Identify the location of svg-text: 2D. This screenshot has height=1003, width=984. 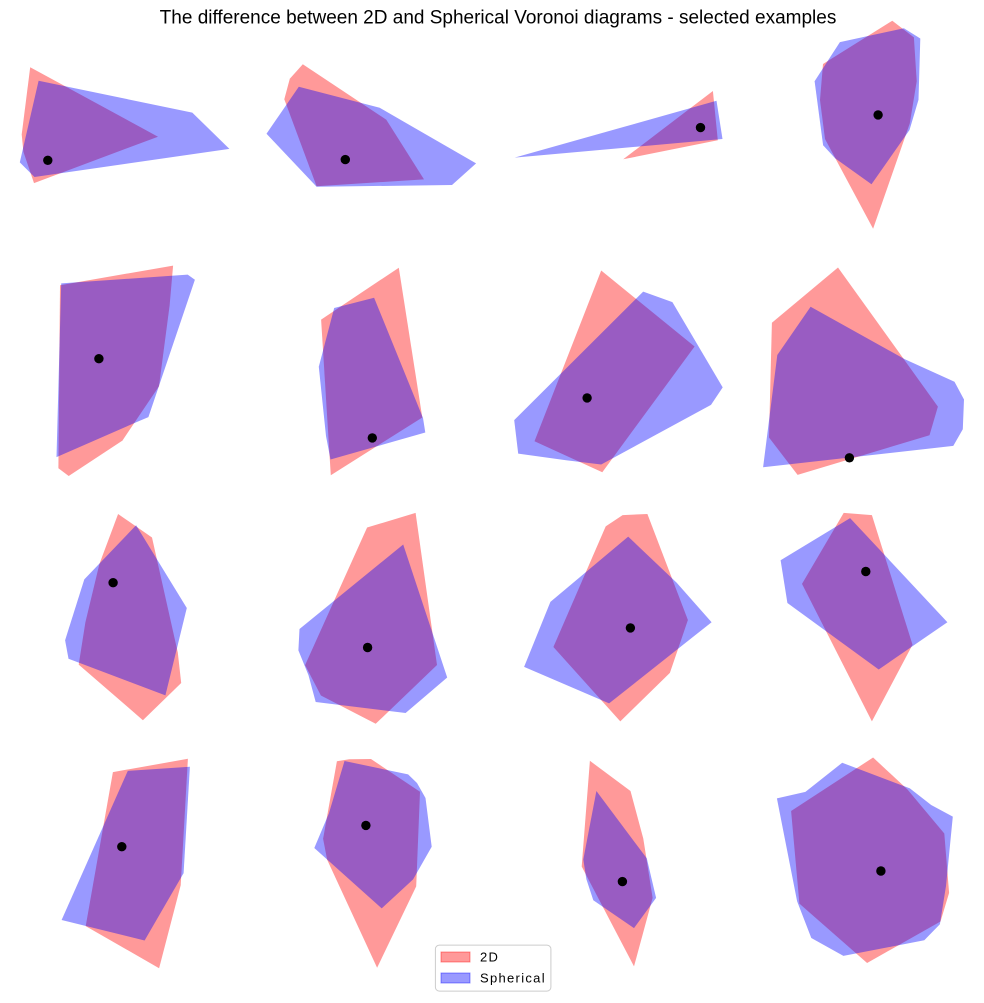
(489, 957).